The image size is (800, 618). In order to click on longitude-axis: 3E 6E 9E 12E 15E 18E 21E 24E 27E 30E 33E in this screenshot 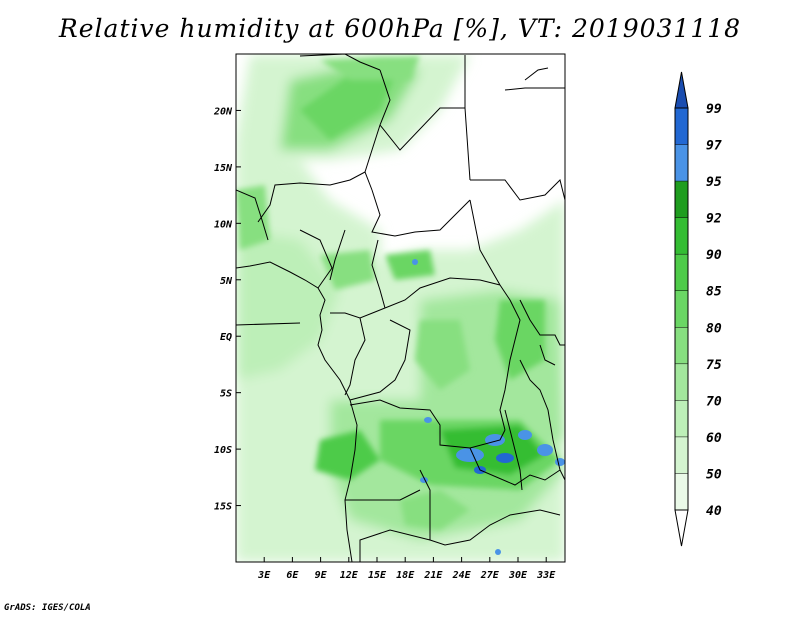, I will do `click(406, 569)`.